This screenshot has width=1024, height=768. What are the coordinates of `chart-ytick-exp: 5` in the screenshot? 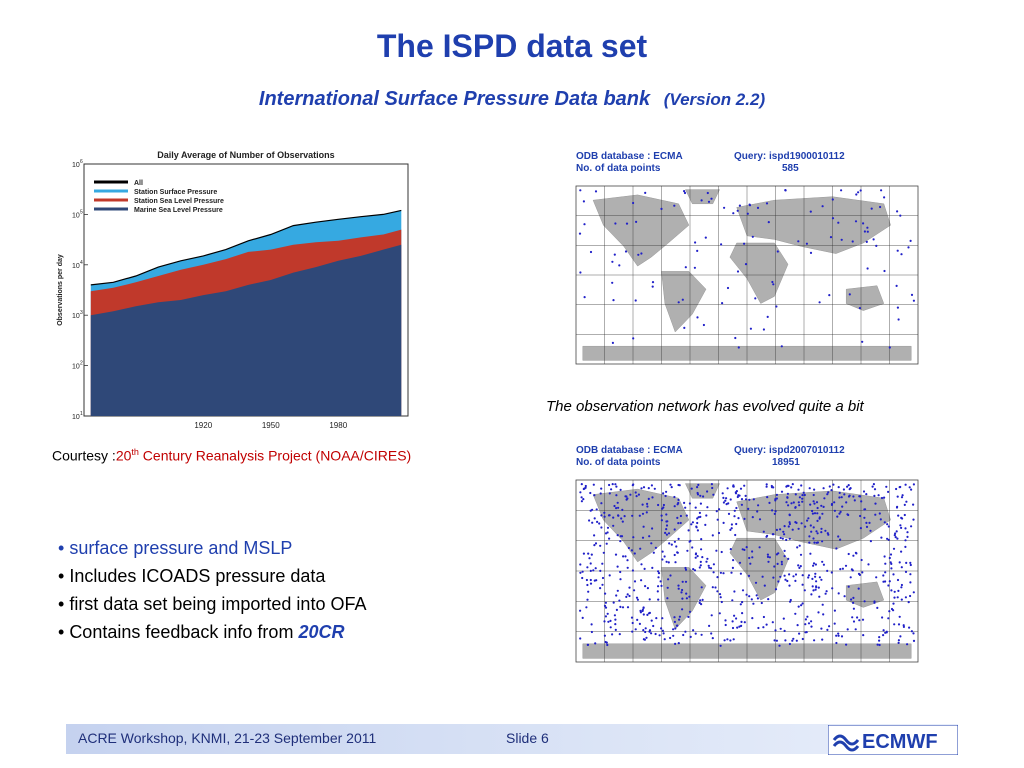 It's located at (81, 212).